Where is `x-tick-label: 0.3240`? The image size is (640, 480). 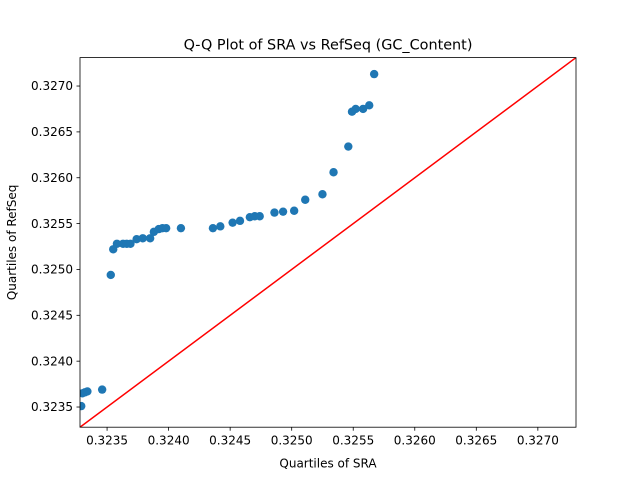 x-tick-label: 0.3240 is located at coordinates (169, 441).